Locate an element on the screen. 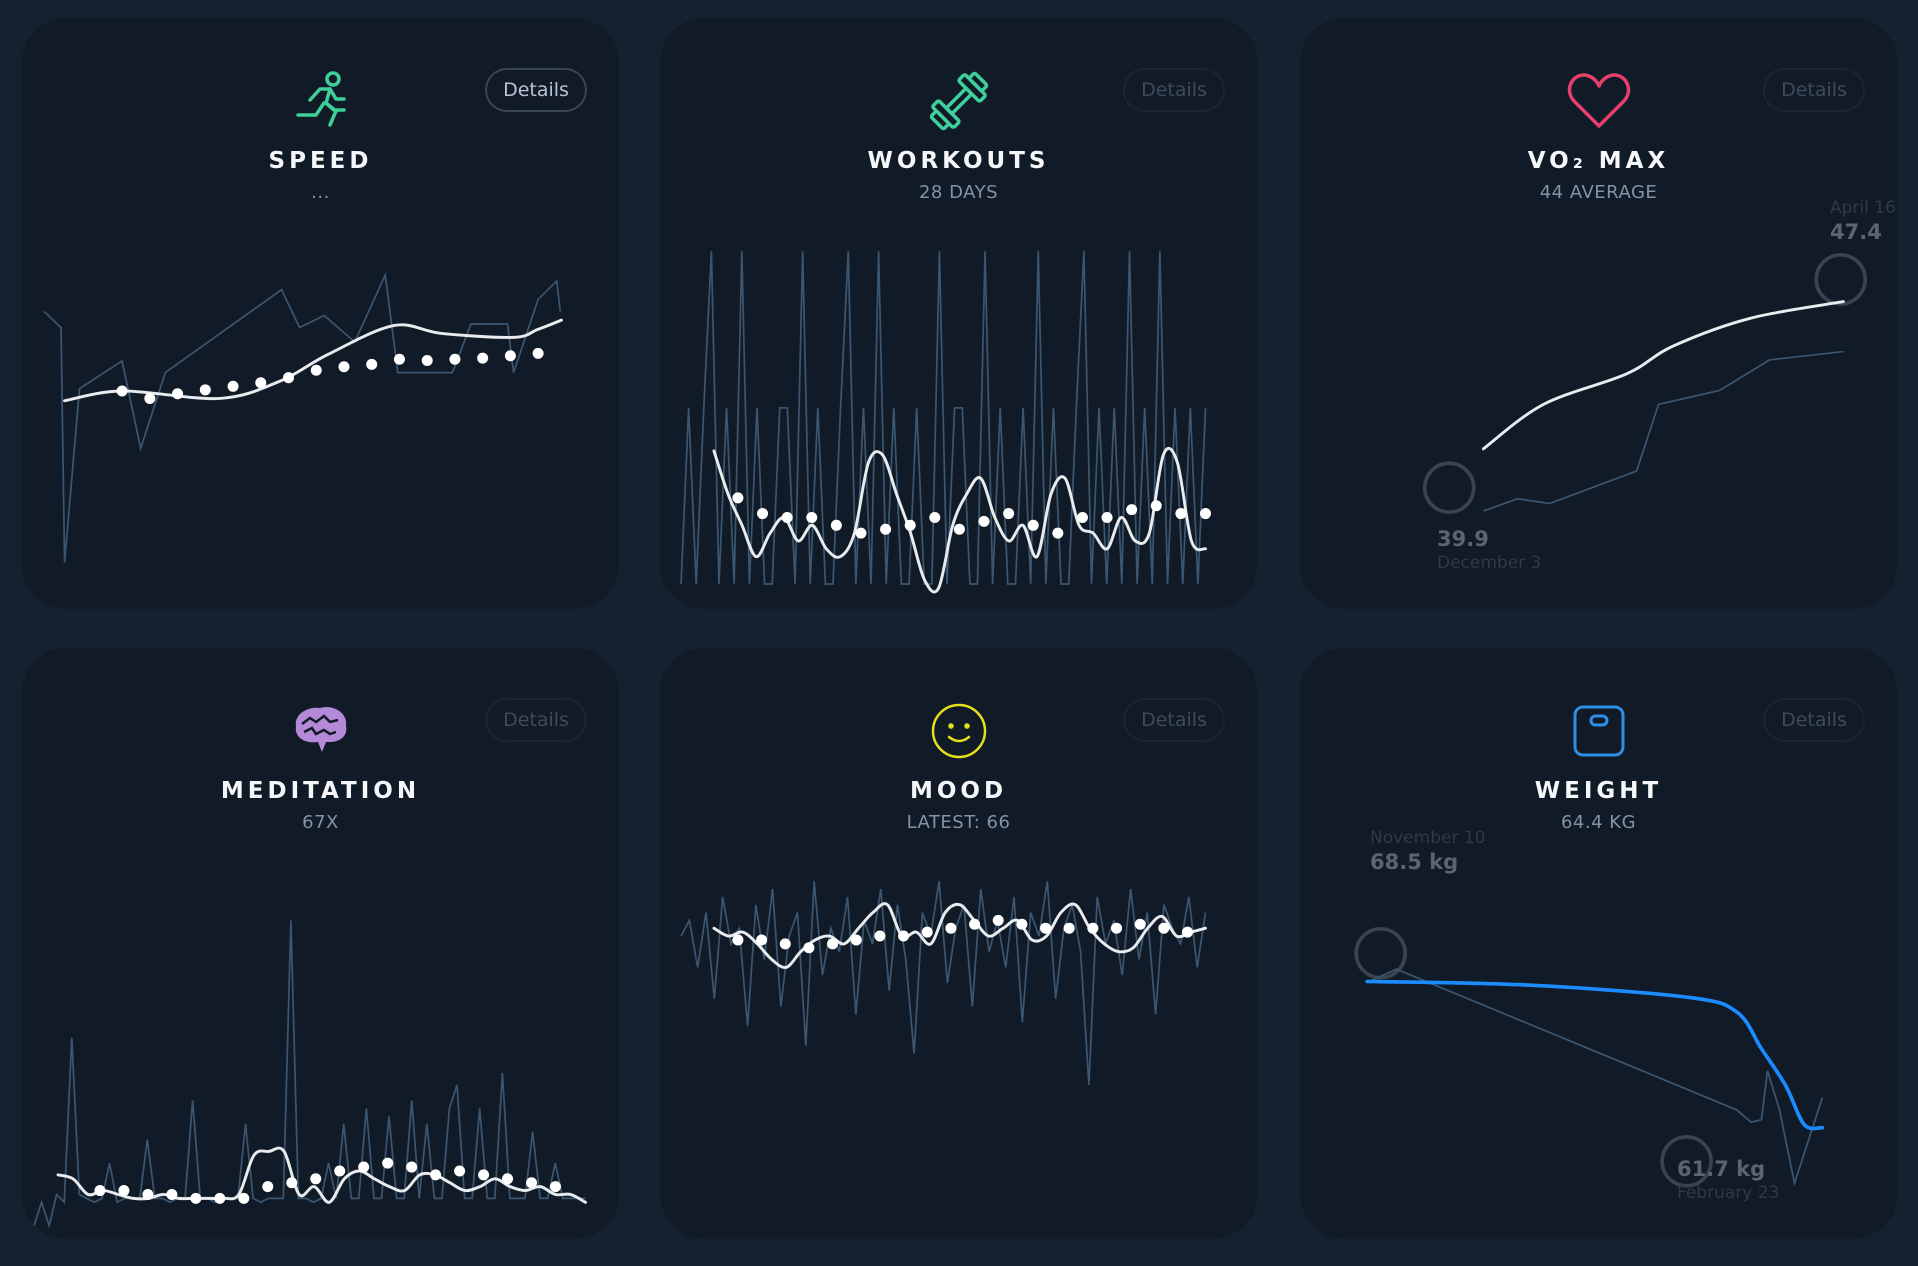  min-value-label: 39.9 is located at coordinates (1463, 539).